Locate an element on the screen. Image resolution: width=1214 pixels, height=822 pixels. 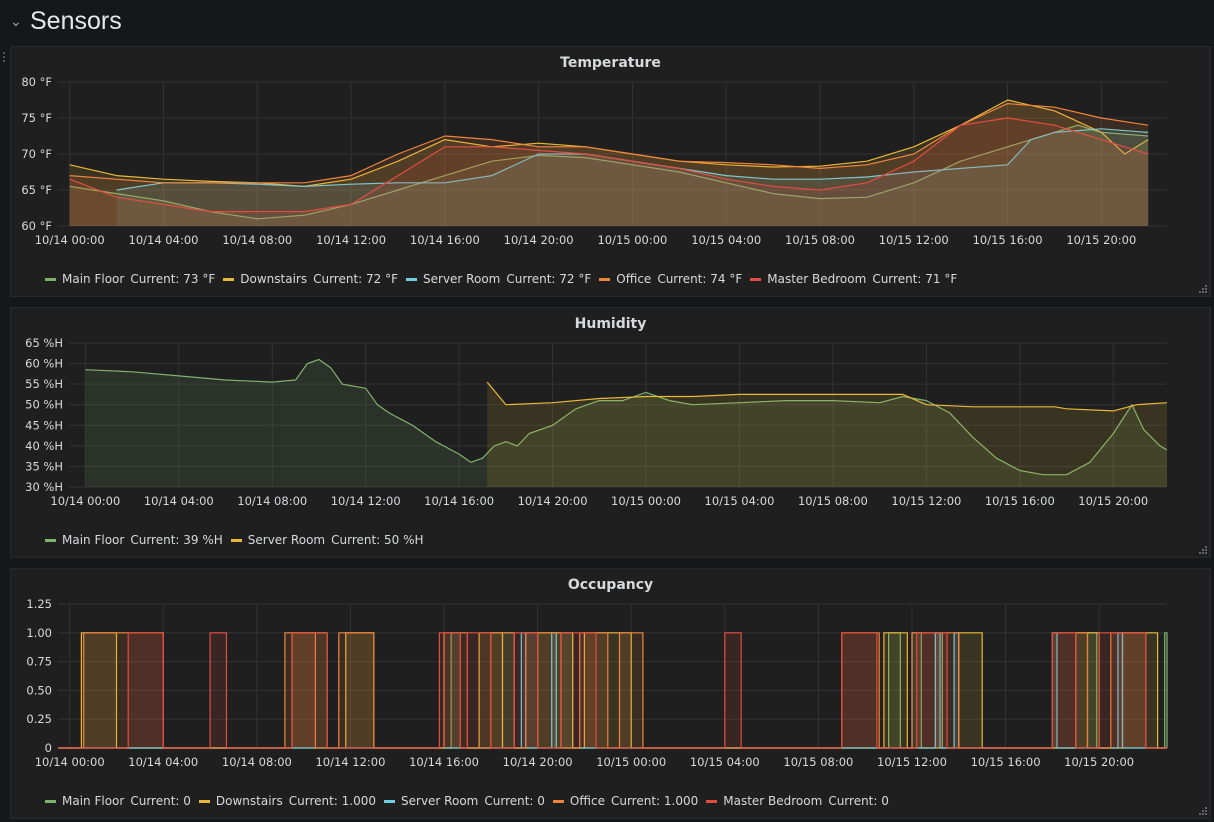
panel-title: Occupancy is located at coordinates (610, 585).